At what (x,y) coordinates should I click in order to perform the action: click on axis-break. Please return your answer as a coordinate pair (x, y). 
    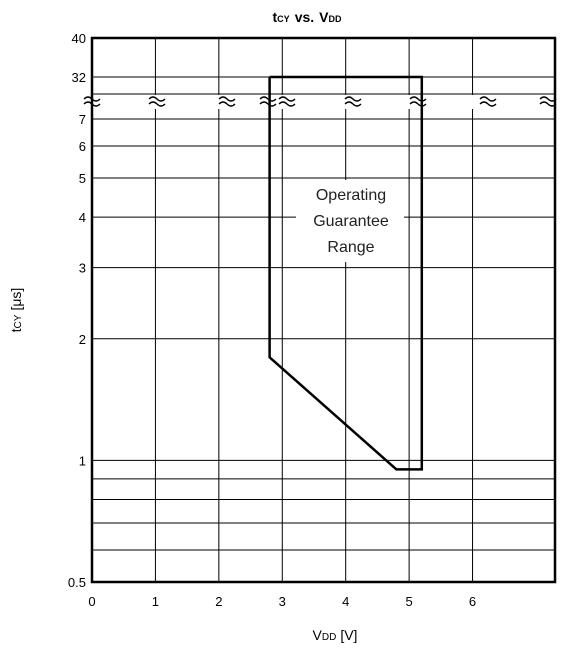
    Looking at the image, I should click on (320, 101).